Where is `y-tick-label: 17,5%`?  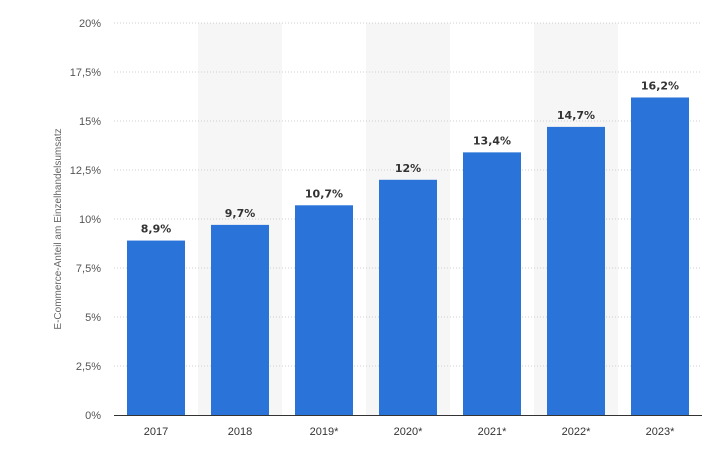
y-tick-label: 17,5% is located at coordinates (85, 73).